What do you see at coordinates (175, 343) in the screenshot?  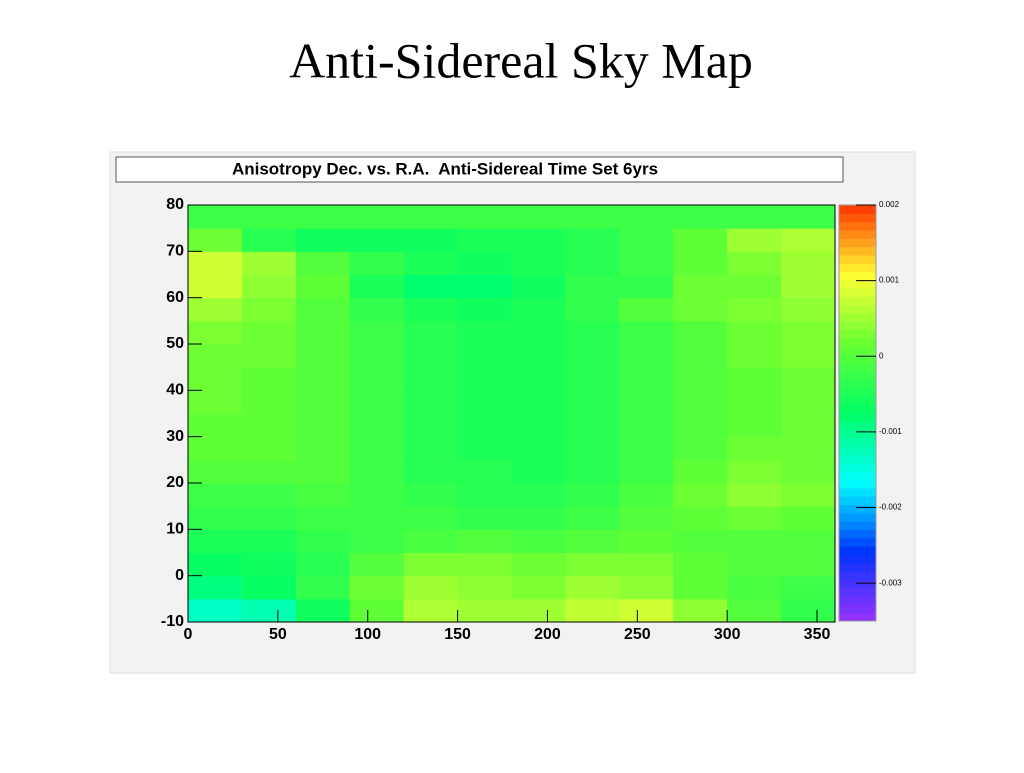 I see `y-tick-label: 50` at bounding box center [175, 343].